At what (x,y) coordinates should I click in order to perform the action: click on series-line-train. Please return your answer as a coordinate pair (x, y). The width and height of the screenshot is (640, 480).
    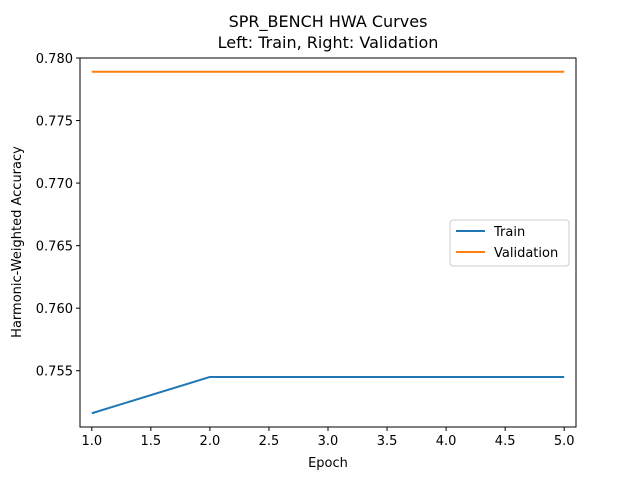
    Looking at the image, I should click on (328, 395).